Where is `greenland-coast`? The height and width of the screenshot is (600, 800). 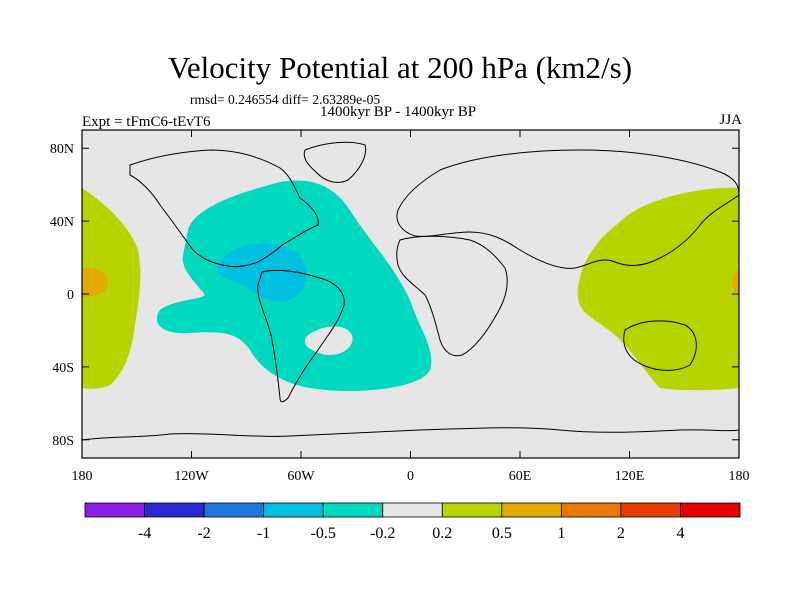
greenland-coast is located at coordinates (335, 162).